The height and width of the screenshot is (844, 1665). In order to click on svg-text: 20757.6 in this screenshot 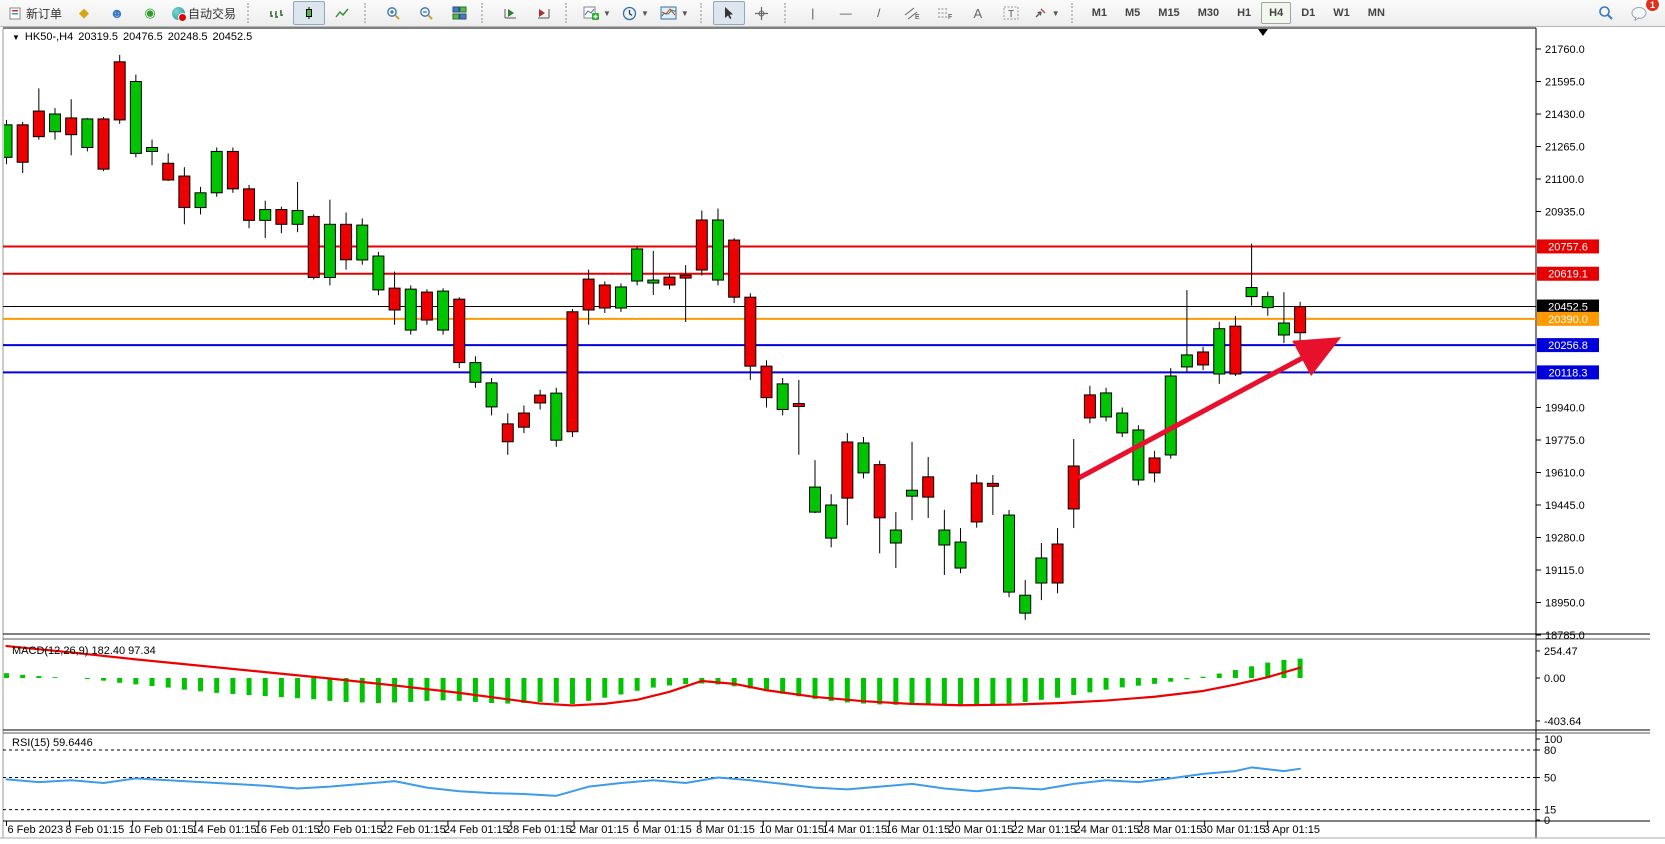, I will do `click(1568, 247)`.